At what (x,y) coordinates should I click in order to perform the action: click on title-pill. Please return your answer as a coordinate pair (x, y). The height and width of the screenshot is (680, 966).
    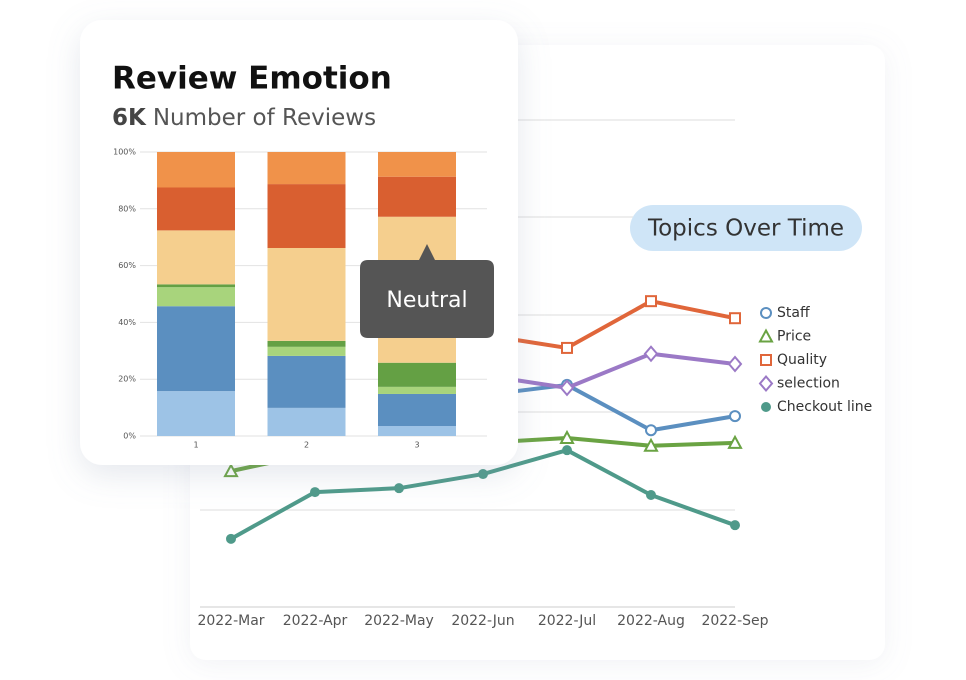
    Looking at the image, I should click on (746, 228).